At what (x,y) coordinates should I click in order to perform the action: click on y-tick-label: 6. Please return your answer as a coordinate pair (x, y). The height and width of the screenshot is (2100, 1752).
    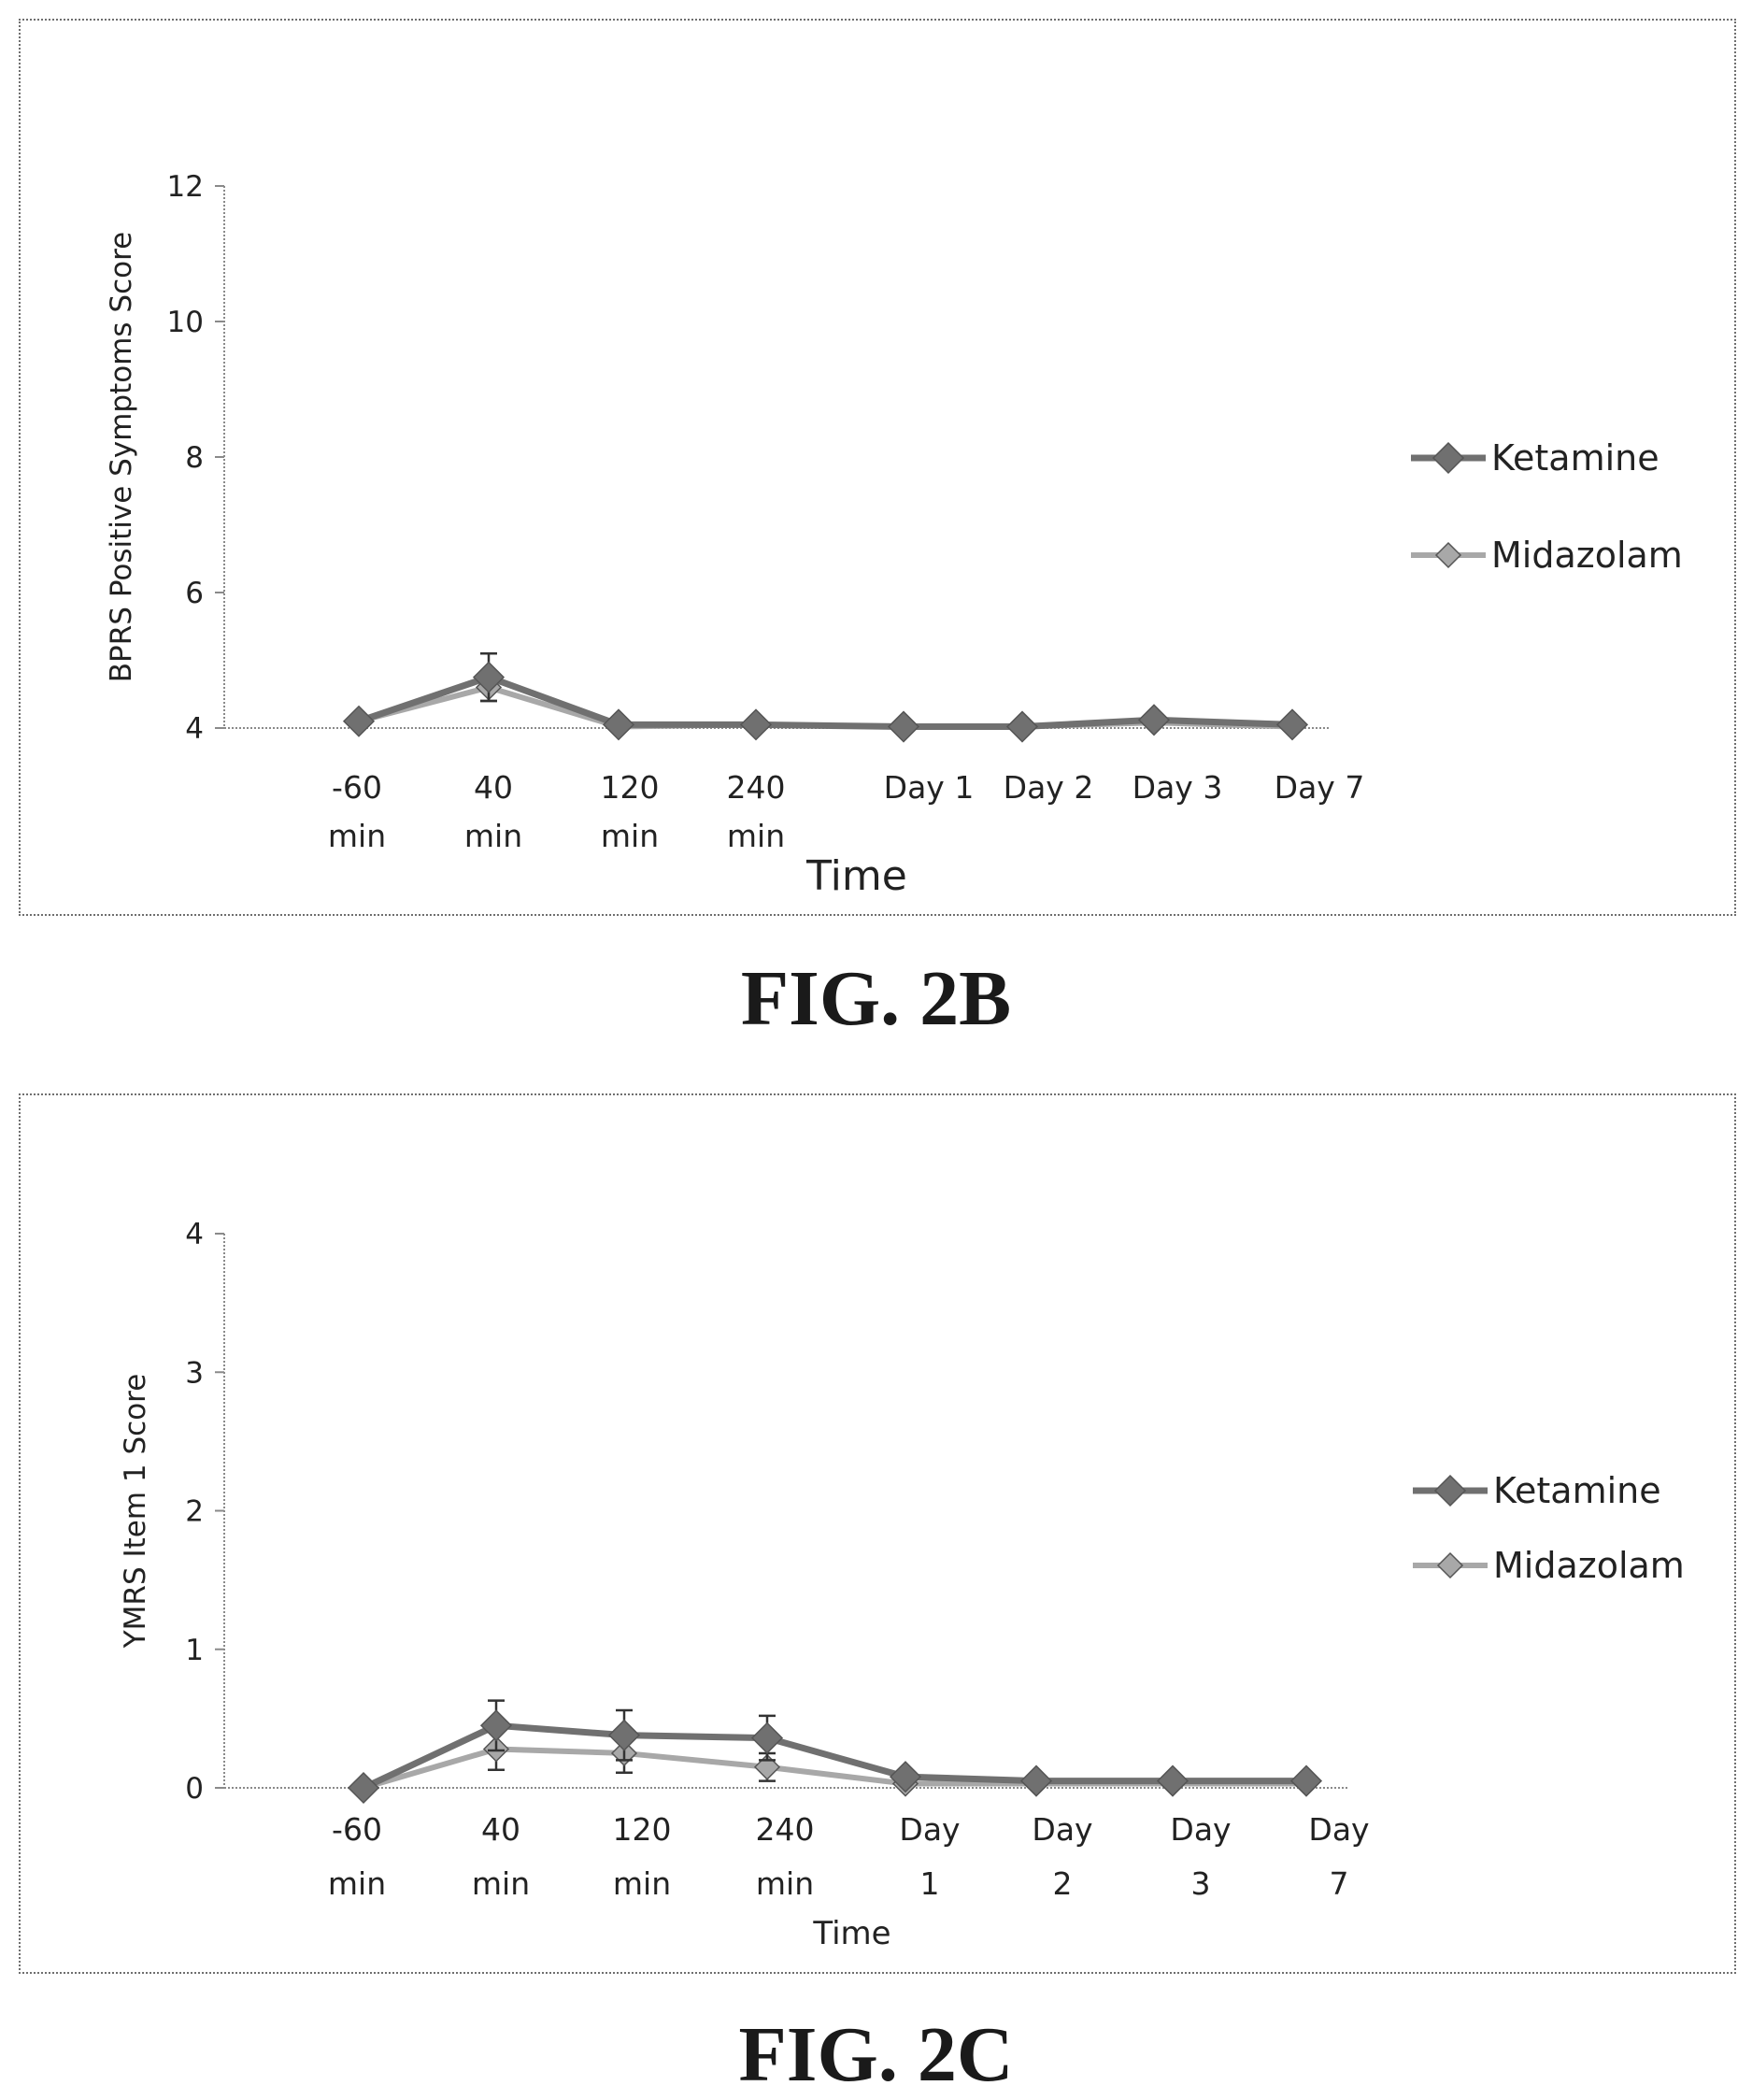
    Looking at the image, I should click on (194, 594).